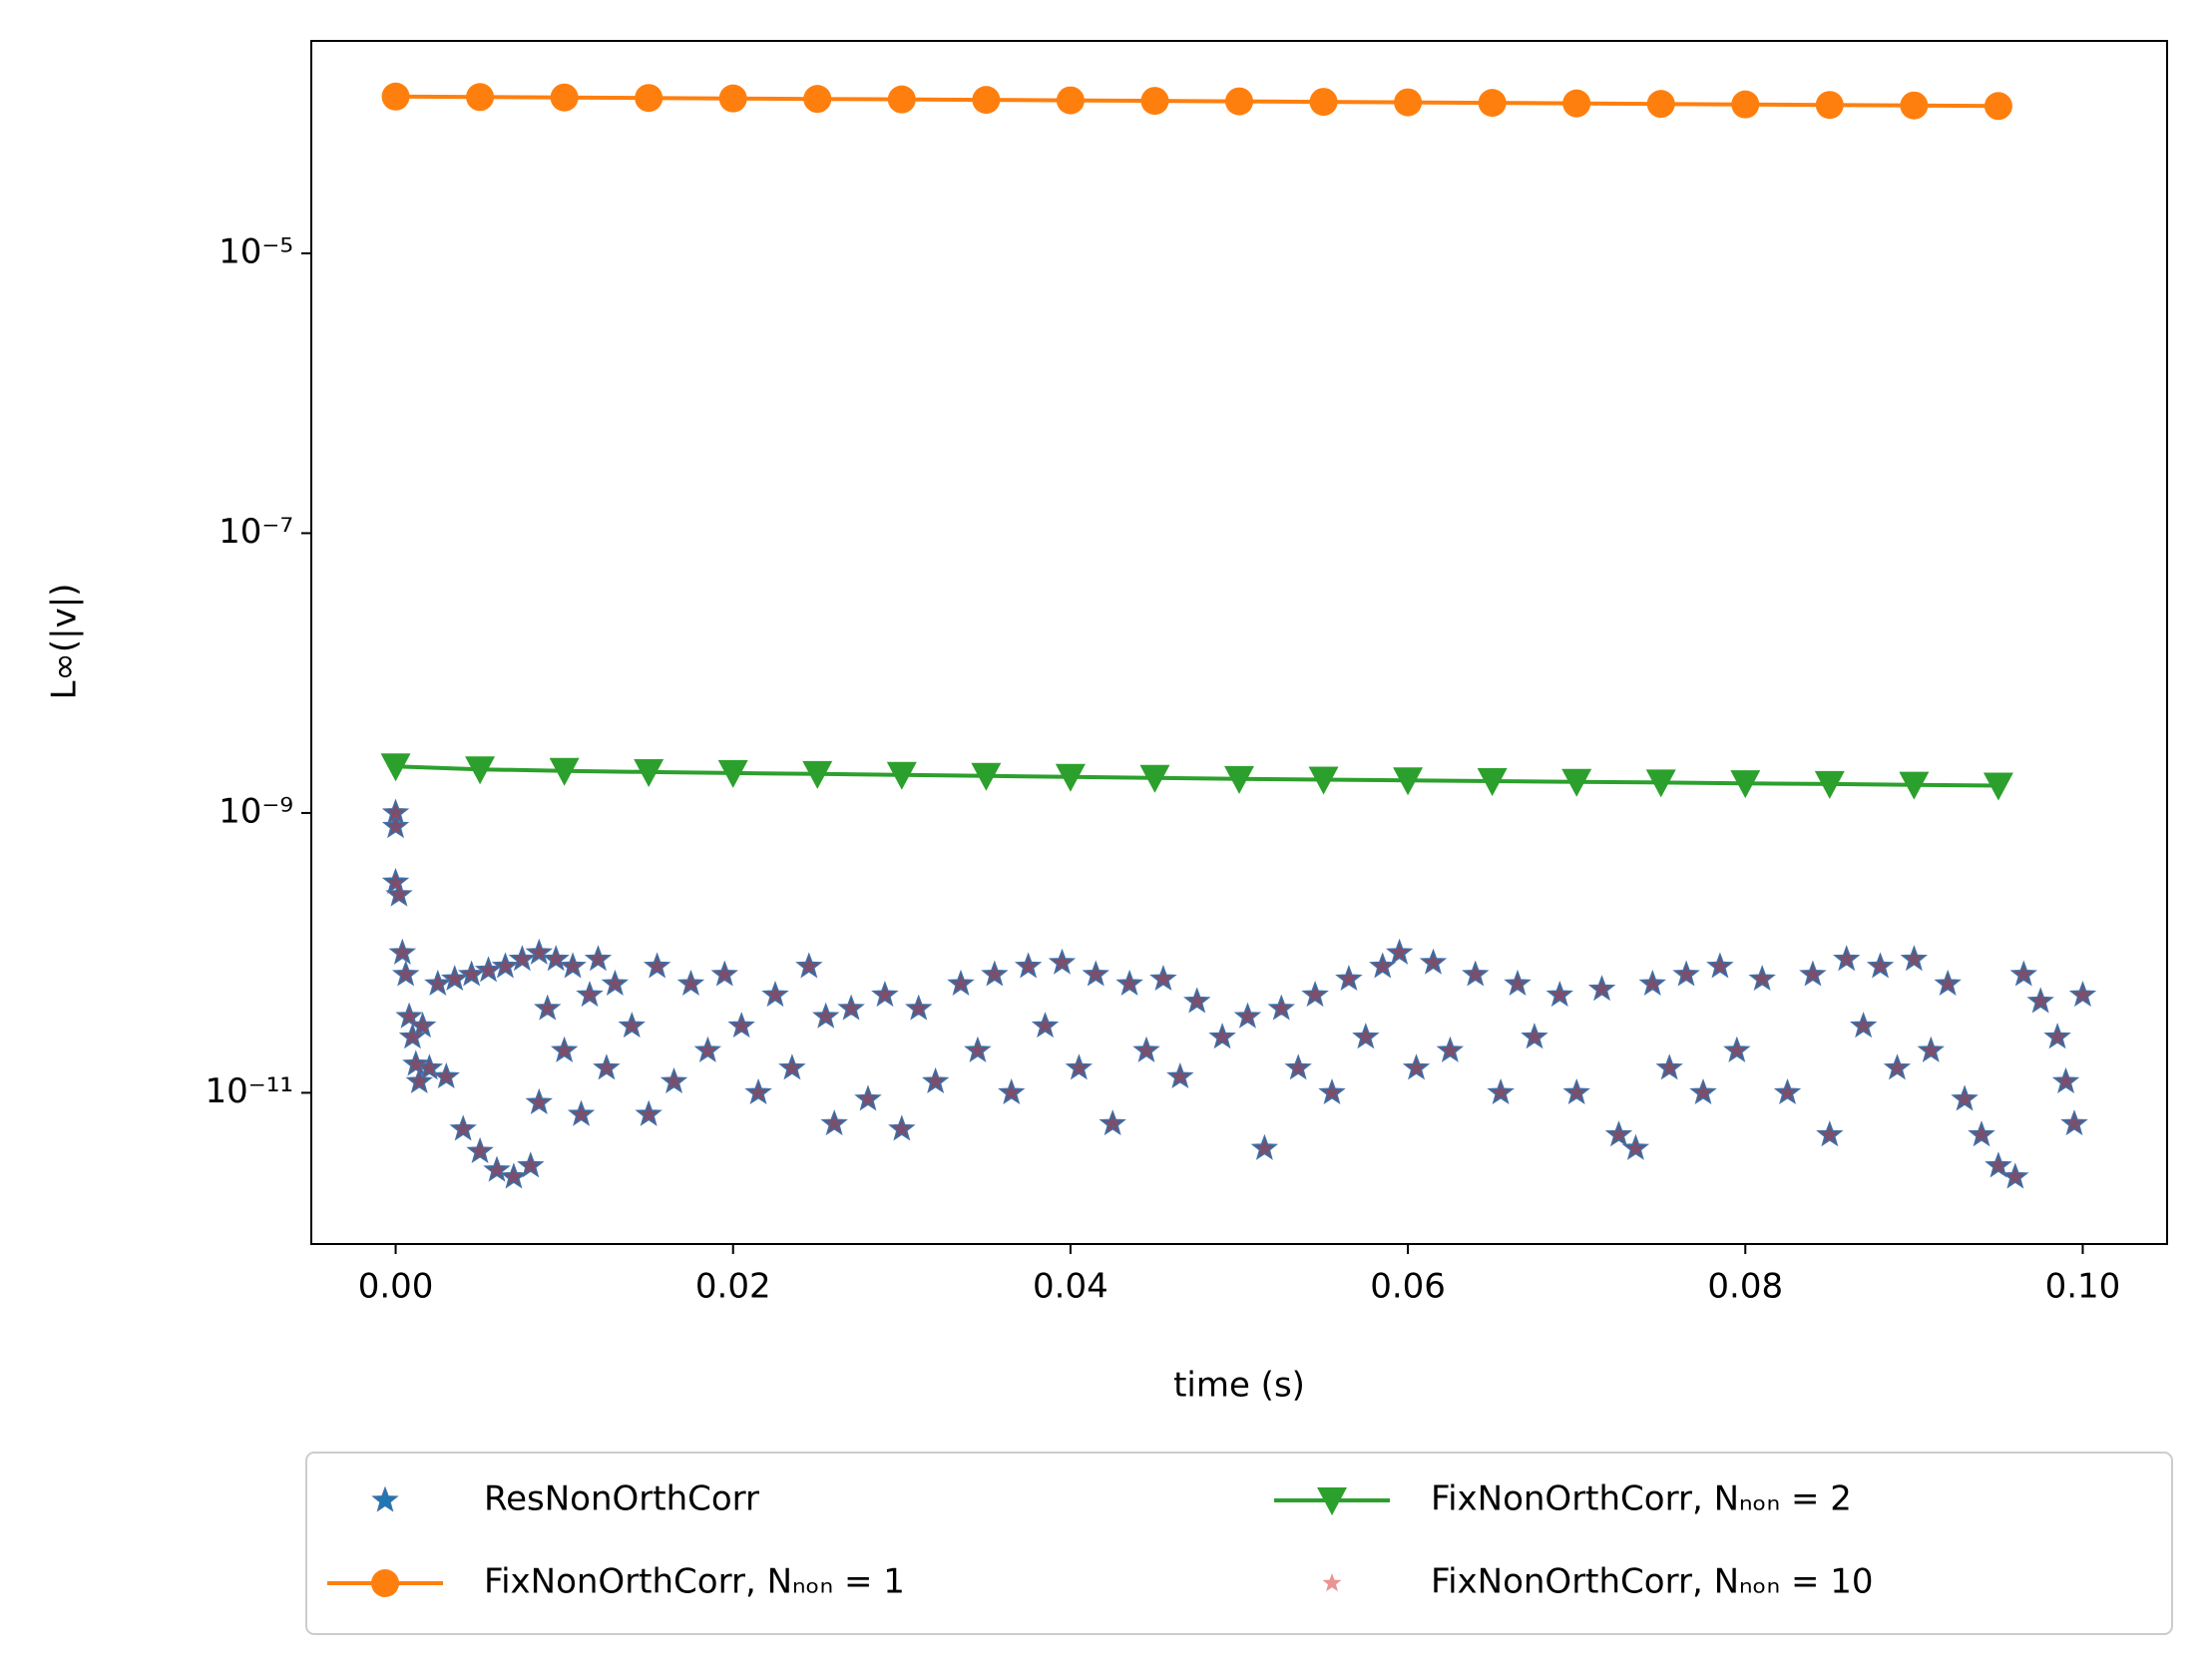 The image size is (2212, 1674). I want to click on legend-box, so click(1239, 1543).